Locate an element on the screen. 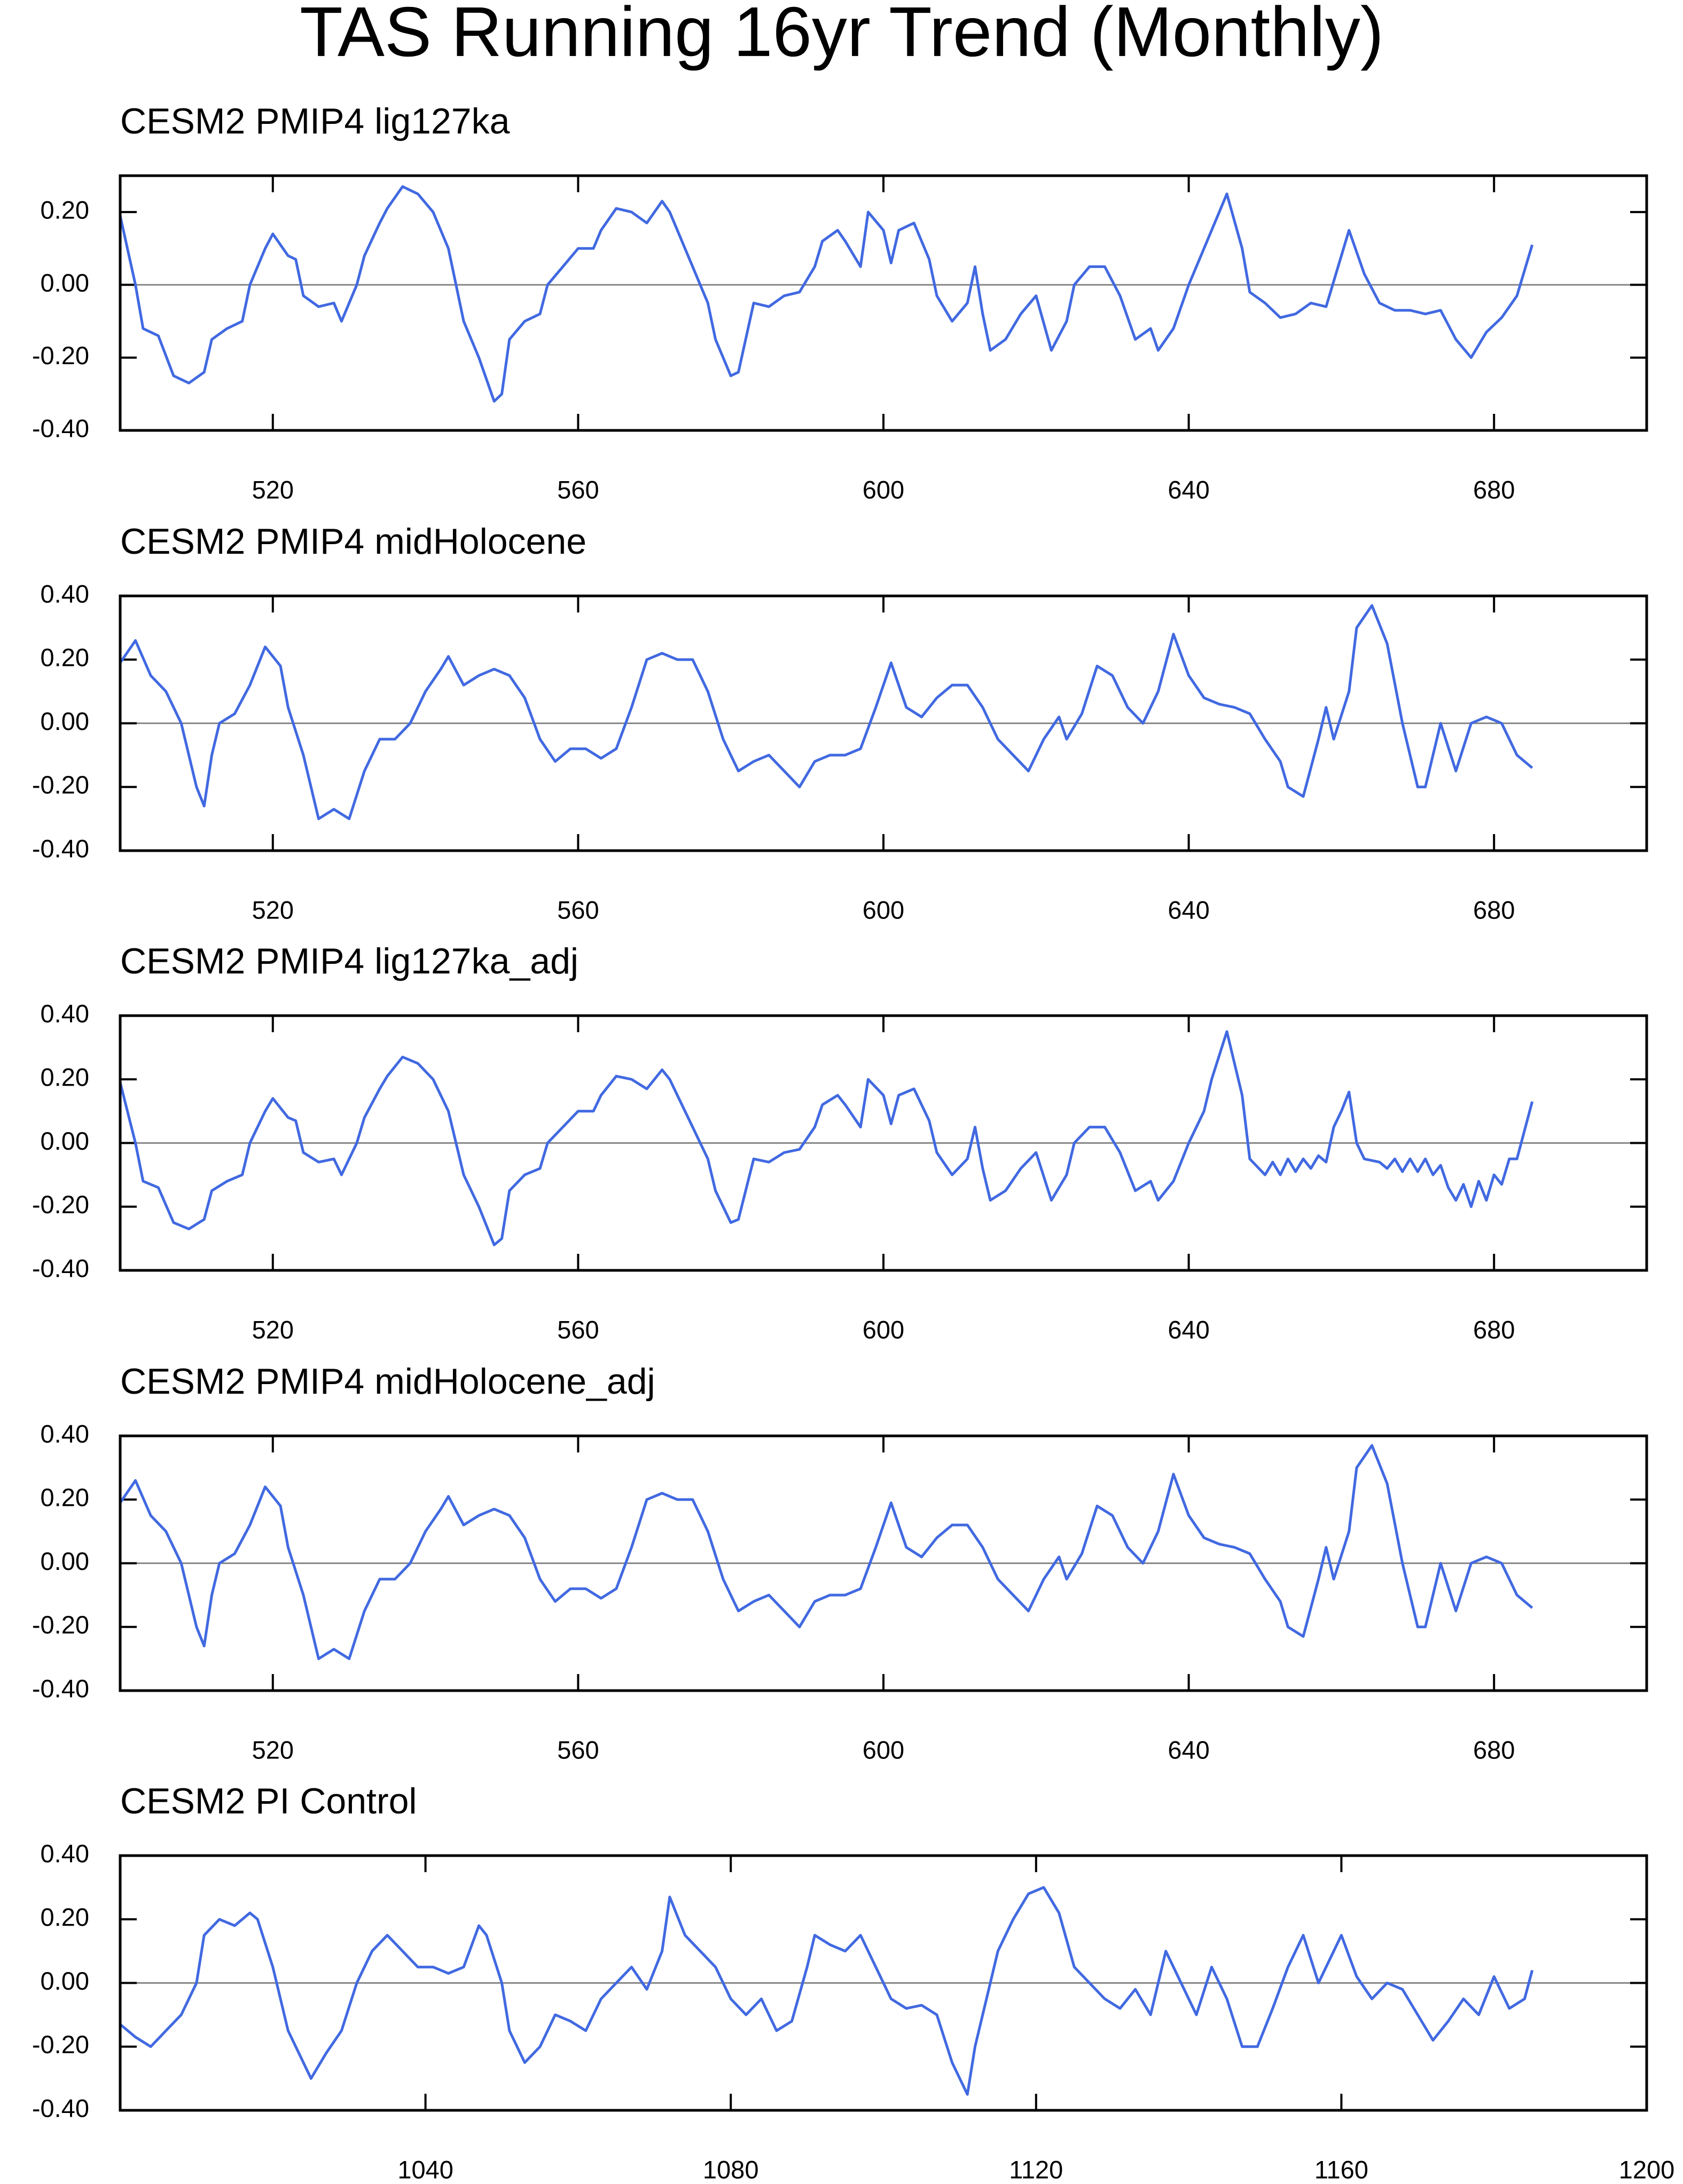 The image size is (1683, 2184). panel-title: CESM2 PMIP4 midHolocene is located at coordinates (353, 541).